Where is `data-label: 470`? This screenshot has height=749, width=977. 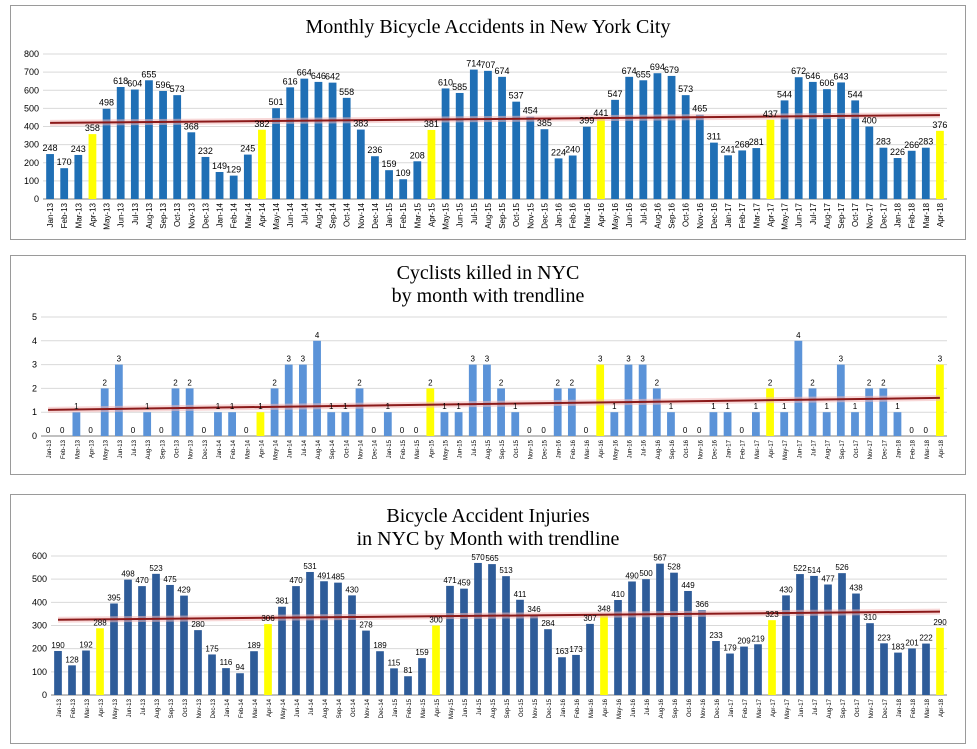
data-label: 470 is located at coordinates (296, 580).